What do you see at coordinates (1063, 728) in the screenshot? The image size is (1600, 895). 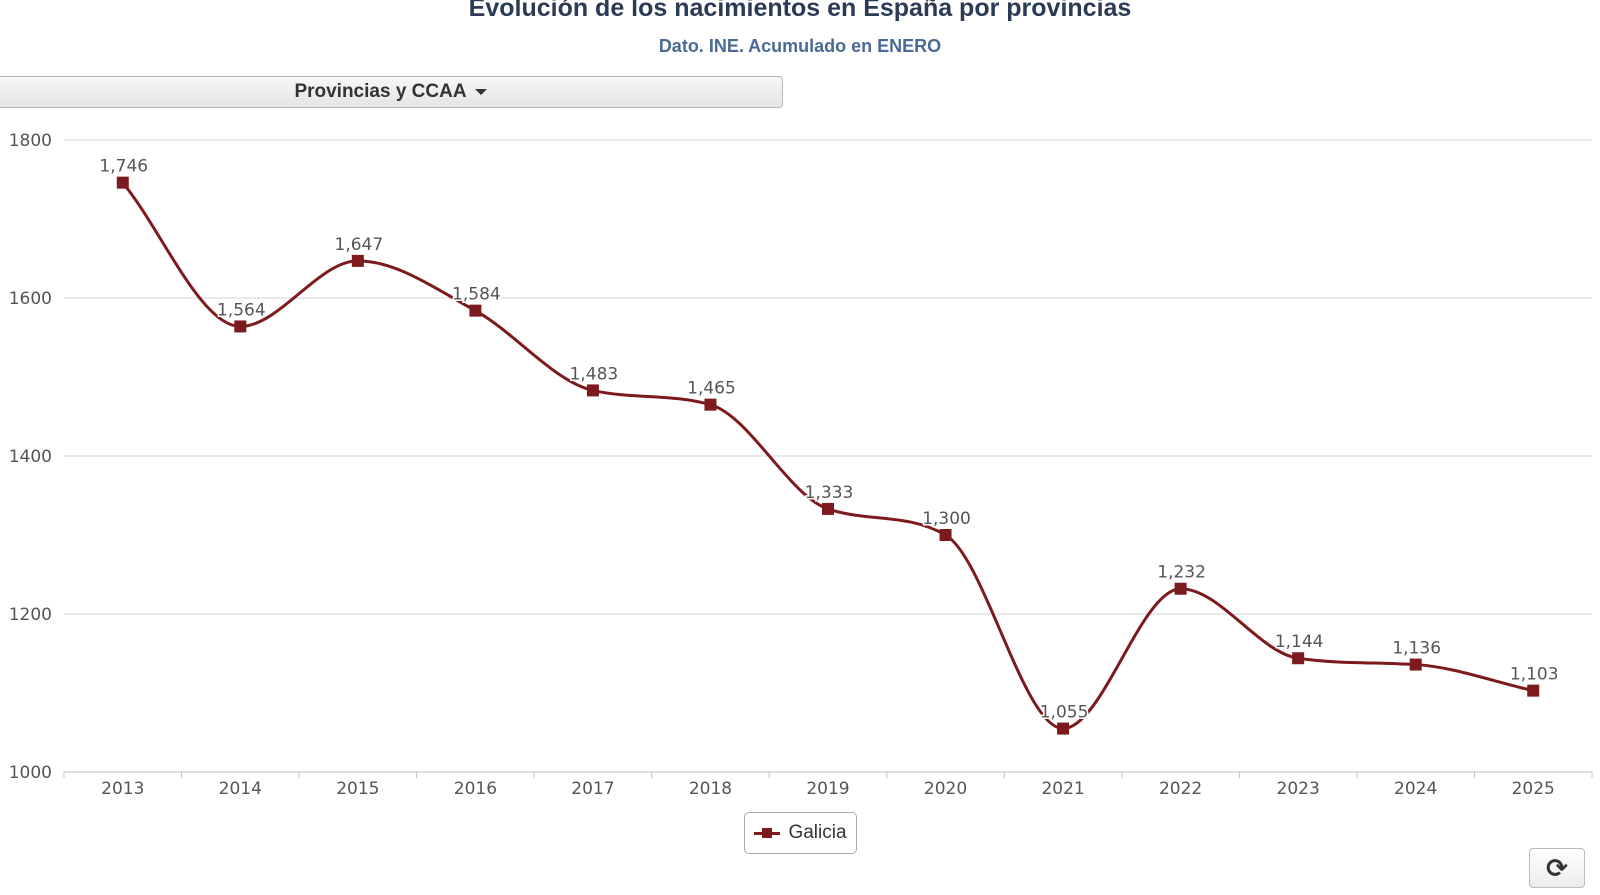 I see `data-point-2021` at bounding box center [1063, 728].